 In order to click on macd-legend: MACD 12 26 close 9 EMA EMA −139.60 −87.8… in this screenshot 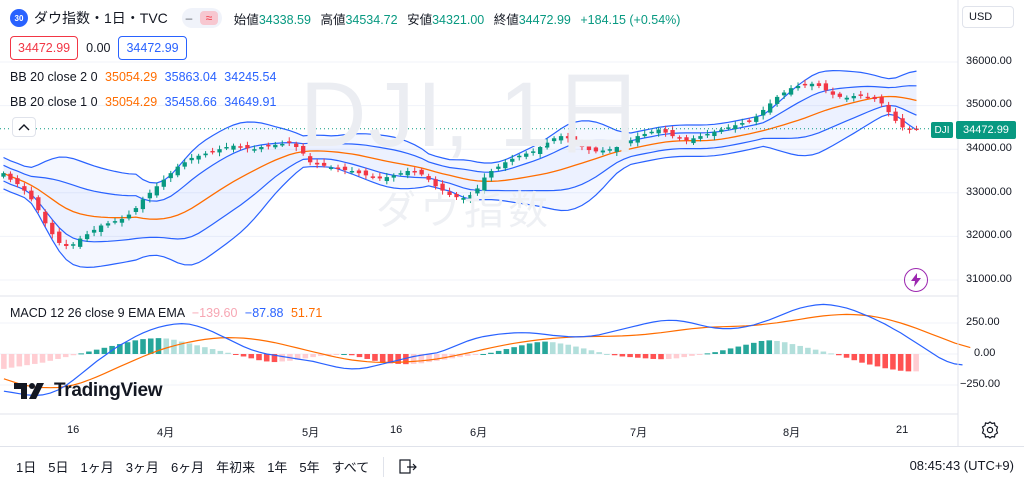, I will do `click(166, 313)`.